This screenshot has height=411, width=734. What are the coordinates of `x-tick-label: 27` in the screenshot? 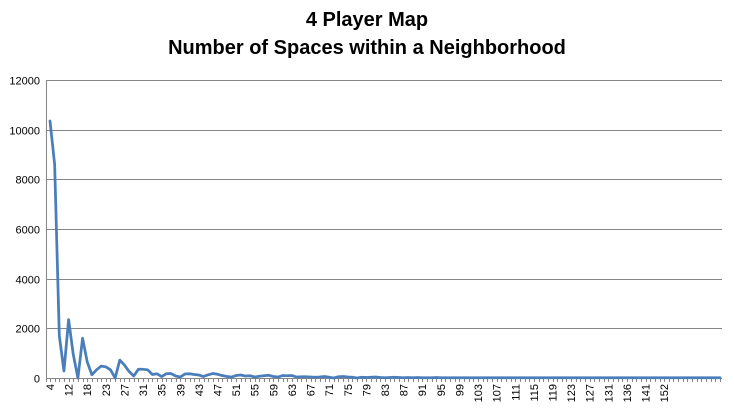 It's located at (125, 390).